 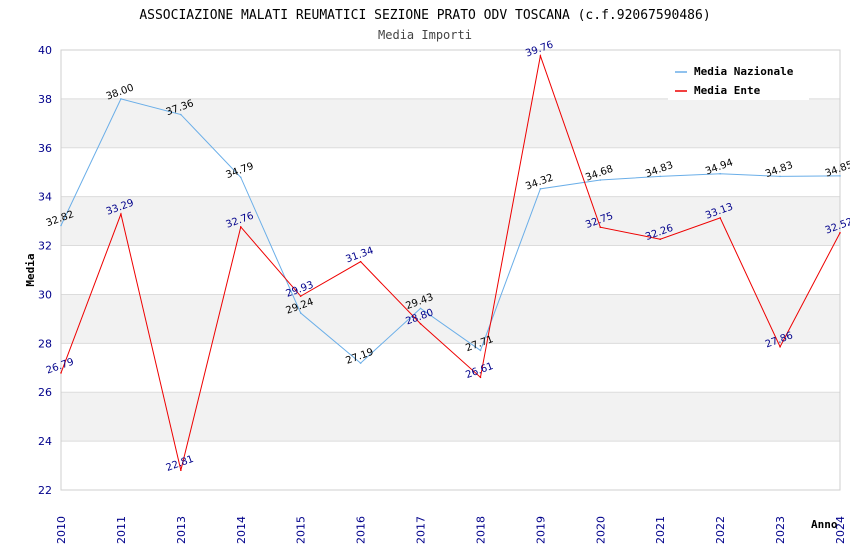 What do you see at coordinates (479, 371) in the screenshot?
I see `data-label: 26.61` at bounding box center [479, 371].